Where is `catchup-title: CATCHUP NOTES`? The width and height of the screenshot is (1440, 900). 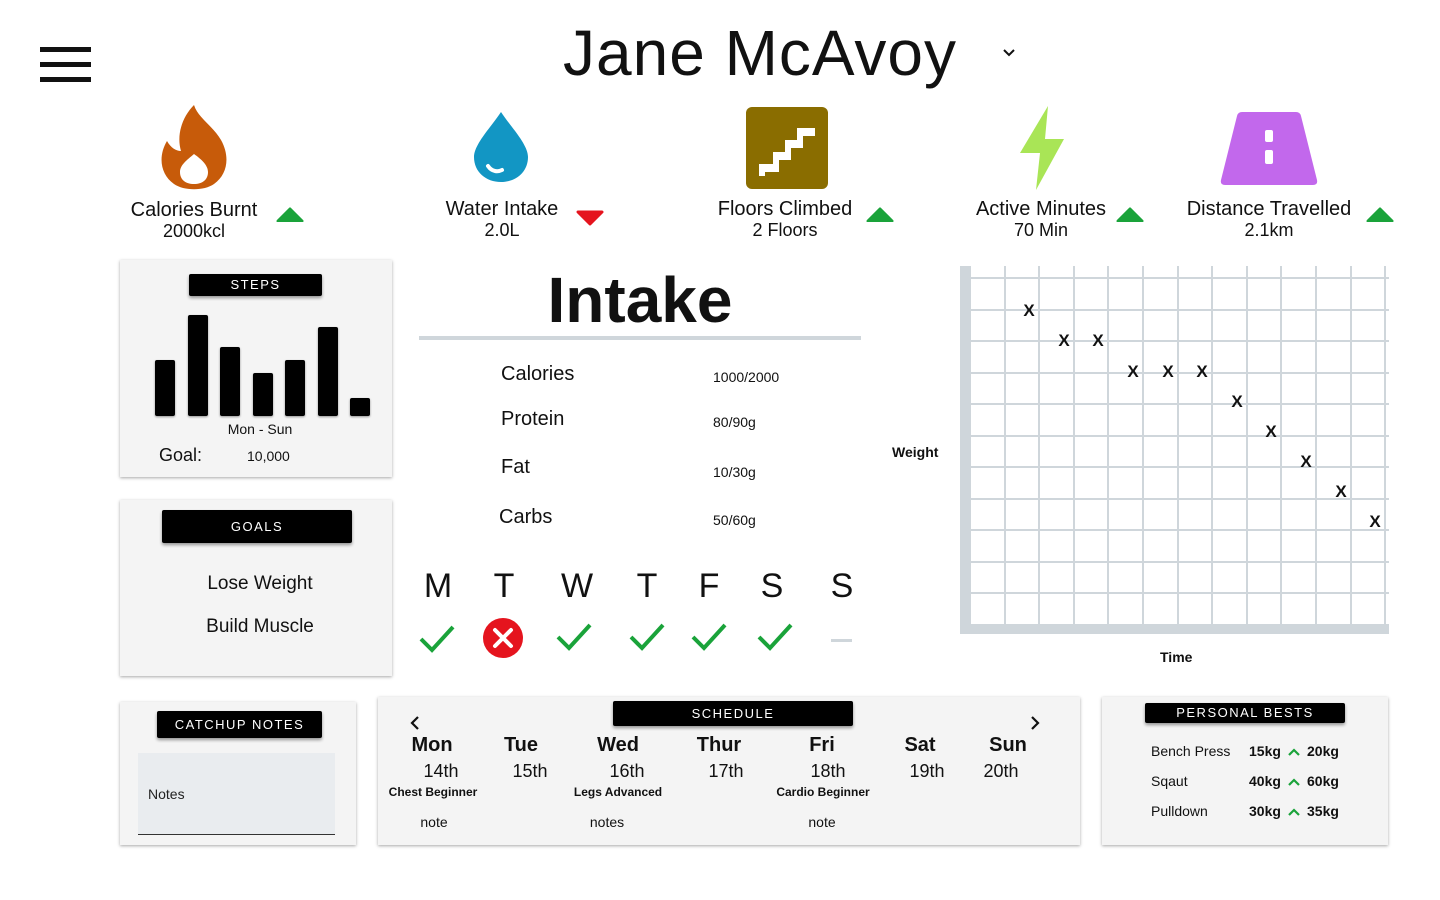
catchup-title: CATCHUP NOTES is located at coordinates (239, 724).